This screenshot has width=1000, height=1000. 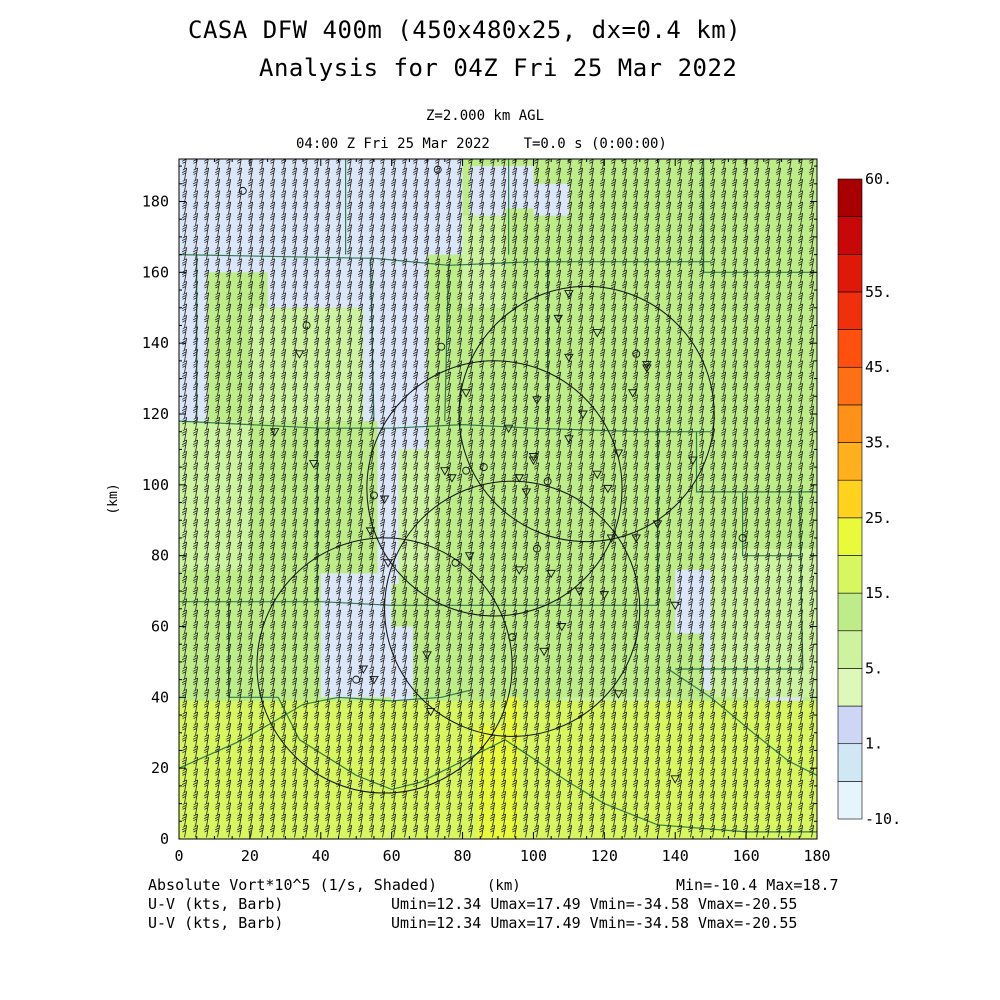 What do you see at coordinates (299, 354) in the screenshot?
I see `station-triangle` at bounding box center [299, 354].